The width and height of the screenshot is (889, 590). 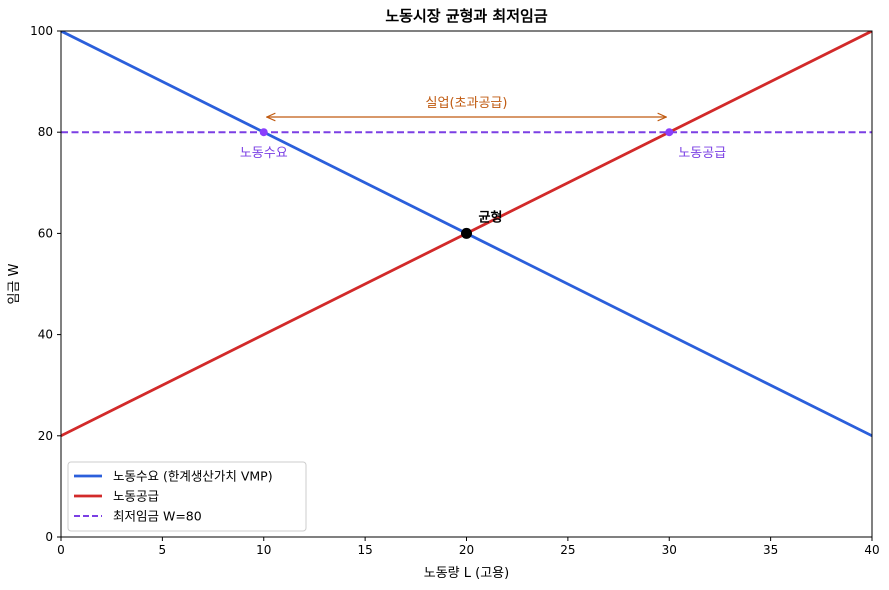 What do you see at coordinates (45, 436) in the screenshot?
I see `y-tick-label: 20` at bounding box center [45, 436].